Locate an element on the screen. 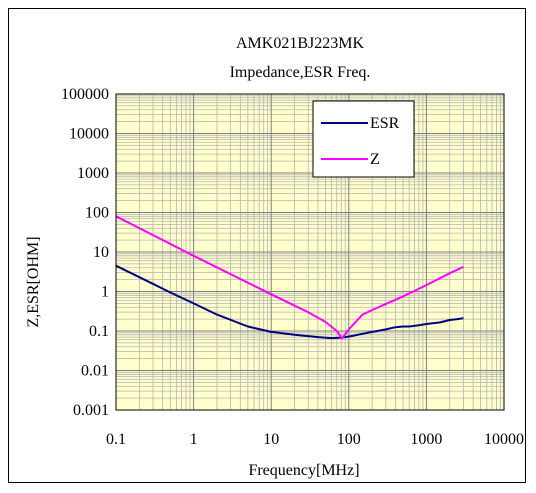 The image size is (536, 493). y-tick-label: 10 is located at coordinates (101, 252).